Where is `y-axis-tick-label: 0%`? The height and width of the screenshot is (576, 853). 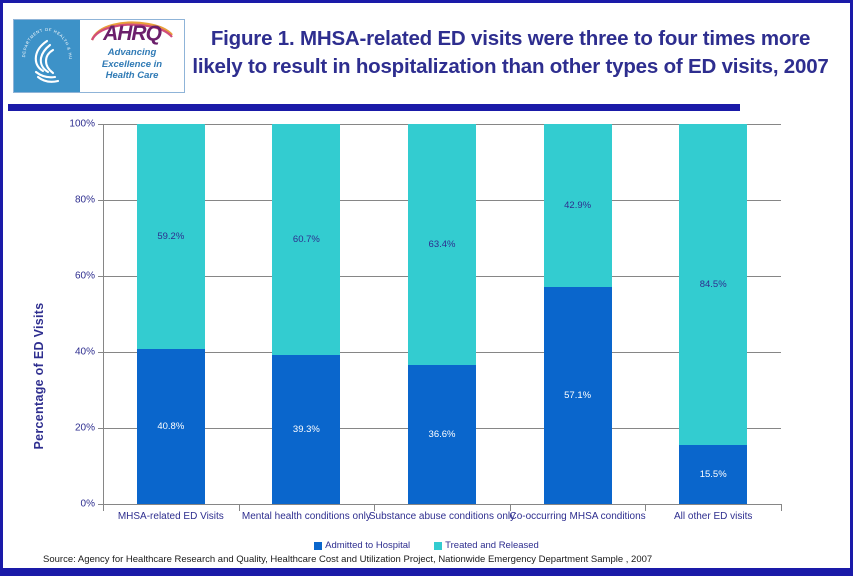 y-axis-tick-label: 0% is located at coordinates (87, 504).